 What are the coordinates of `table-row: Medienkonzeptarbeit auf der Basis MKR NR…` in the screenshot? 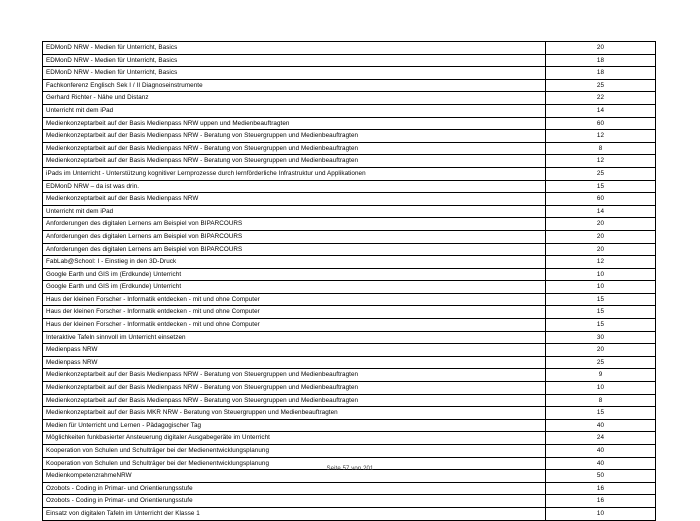 It's located at (349, 413).